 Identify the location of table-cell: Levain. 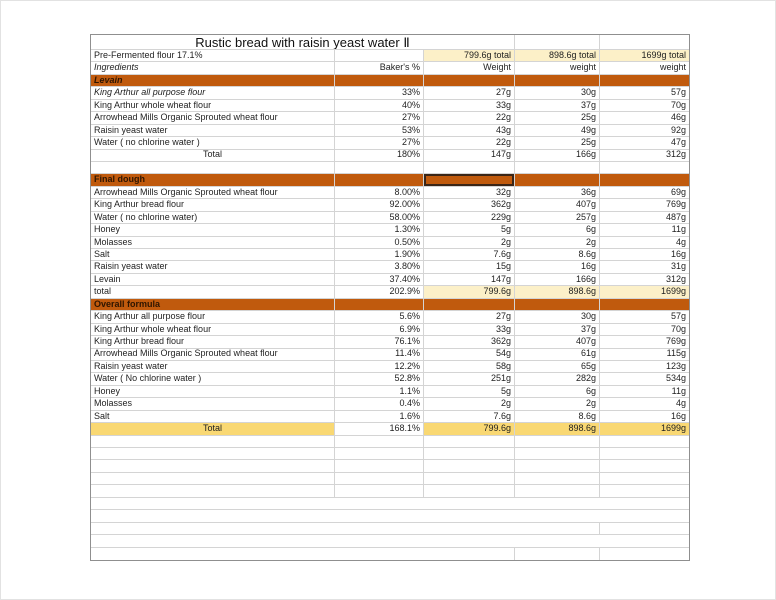
(213, 280).